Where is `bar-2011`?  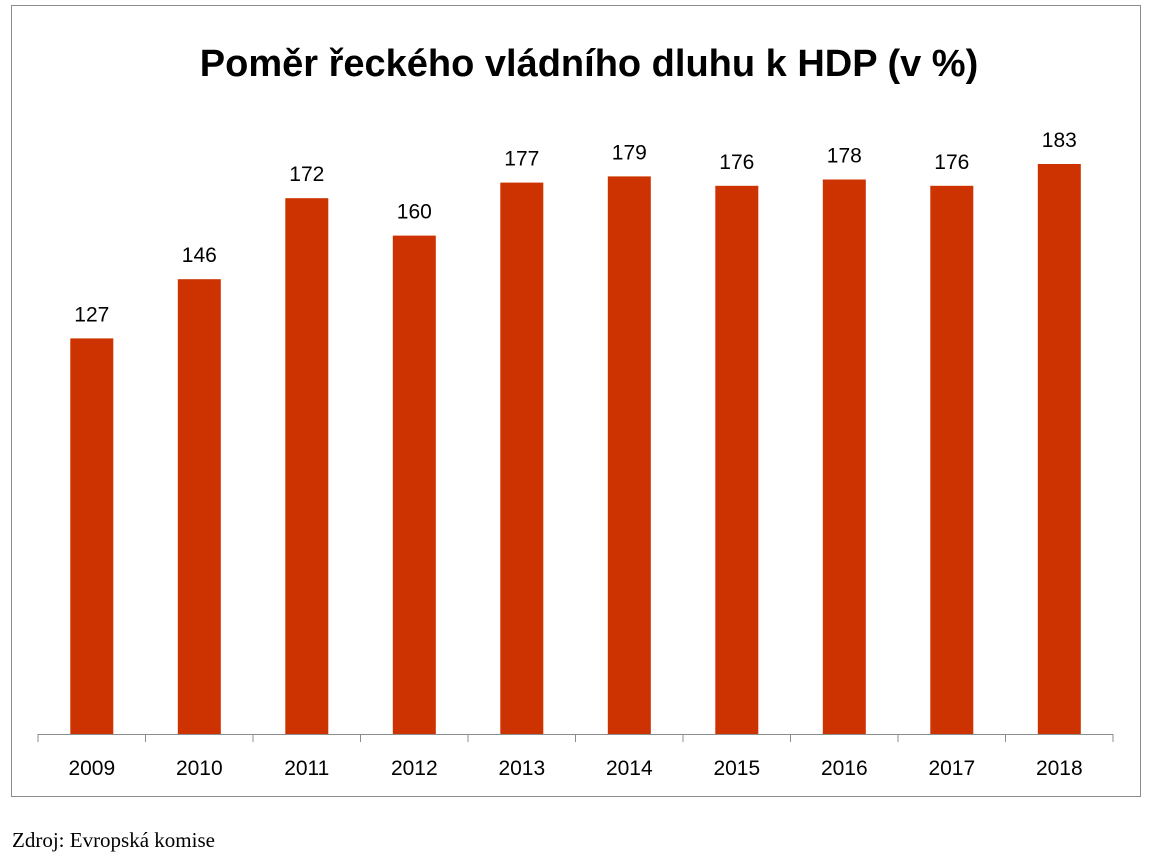
bar-2011 is located at coordinates (307, 466).